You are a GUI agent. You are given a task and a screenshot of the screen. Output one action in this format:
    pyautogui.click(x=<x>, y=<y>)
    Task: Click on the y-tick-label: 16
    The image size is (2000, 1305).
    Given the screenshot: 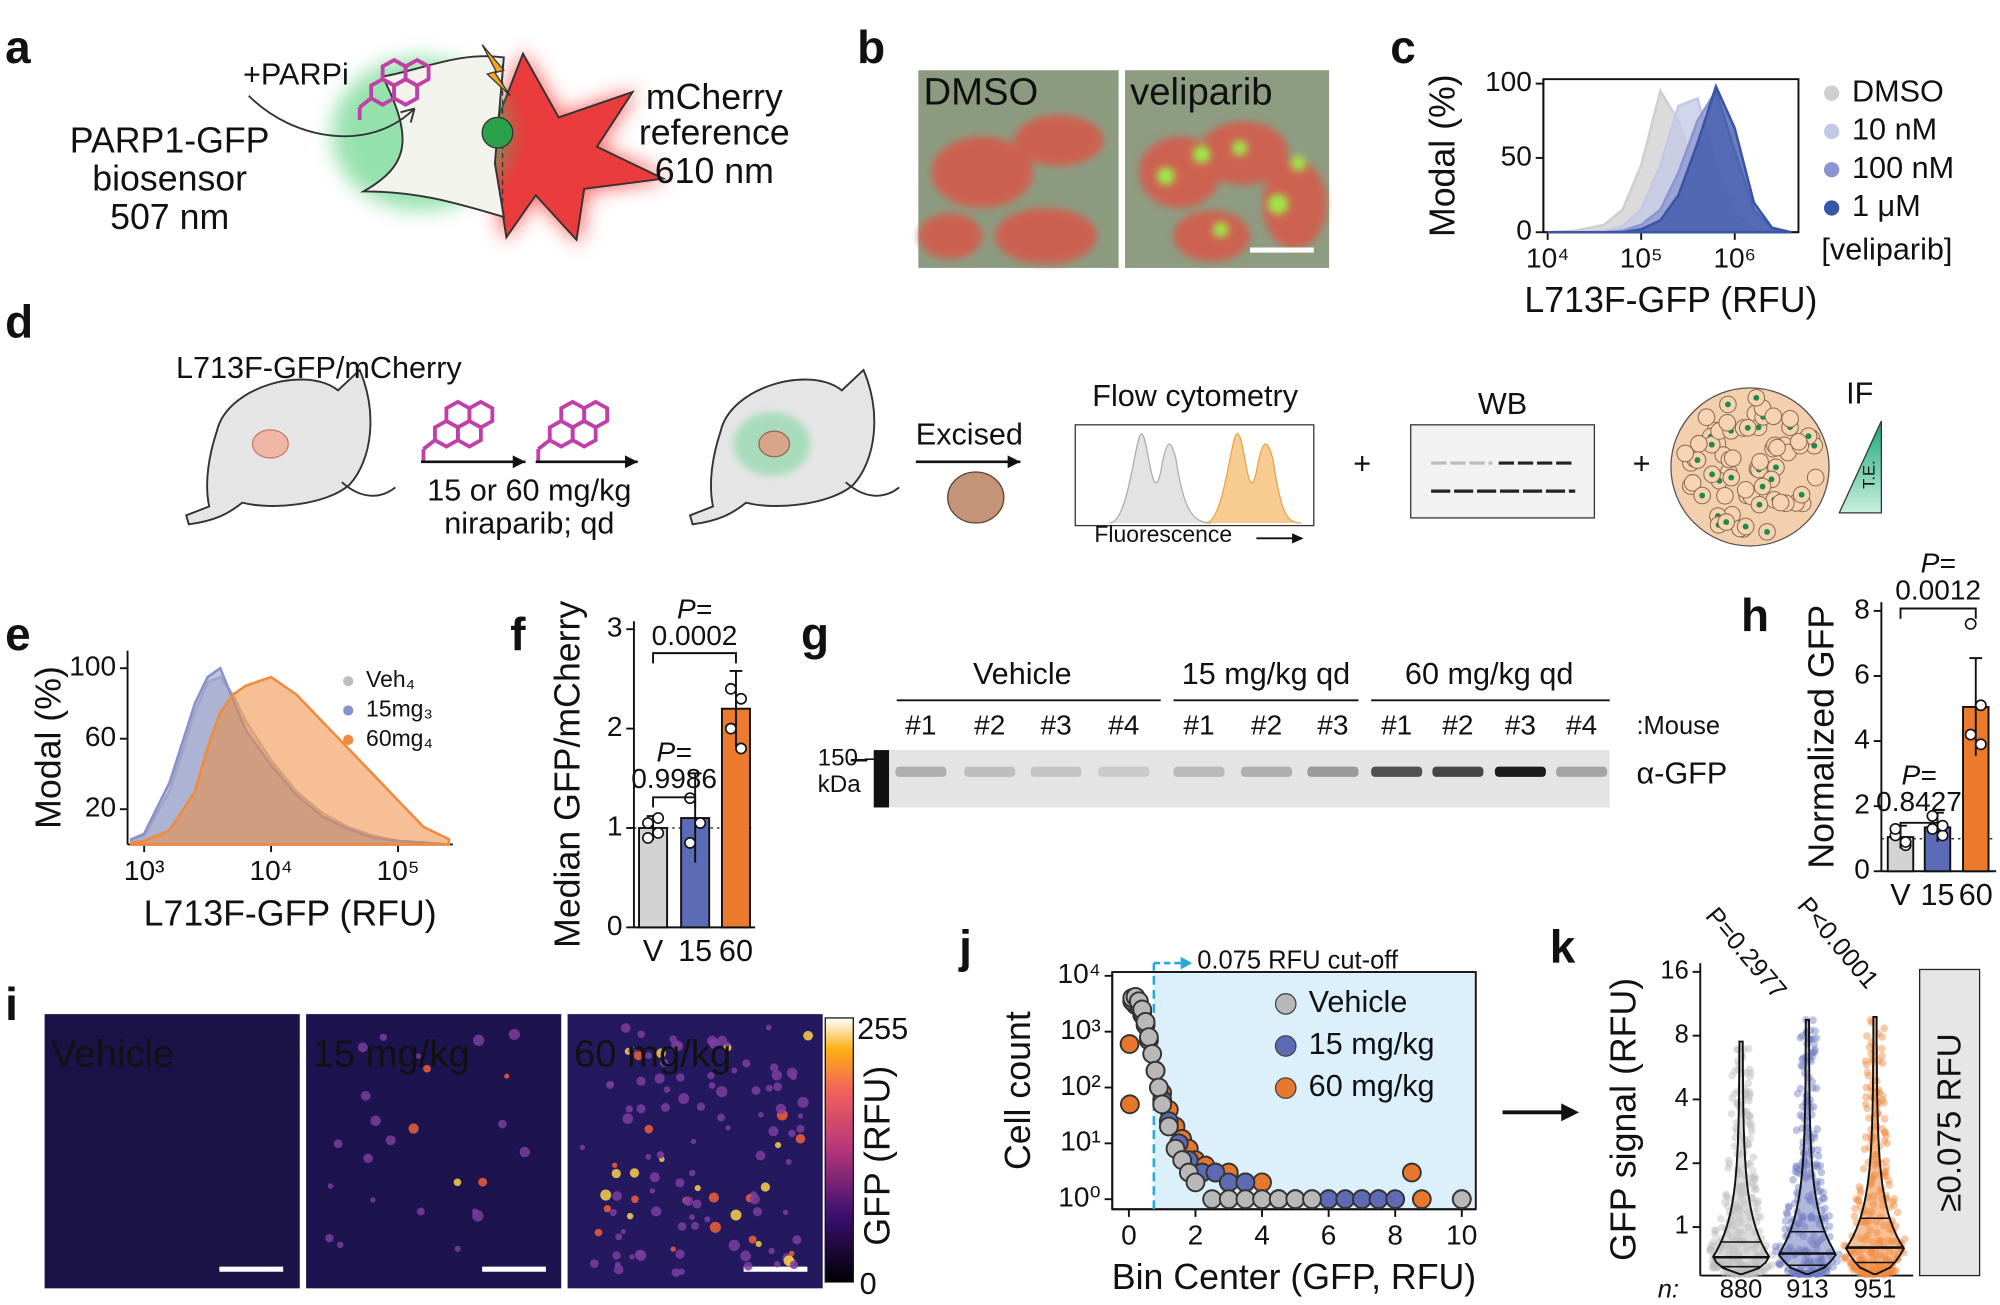 What is the action you would take?
    pyautogui.click(x=1674, y=971)
    